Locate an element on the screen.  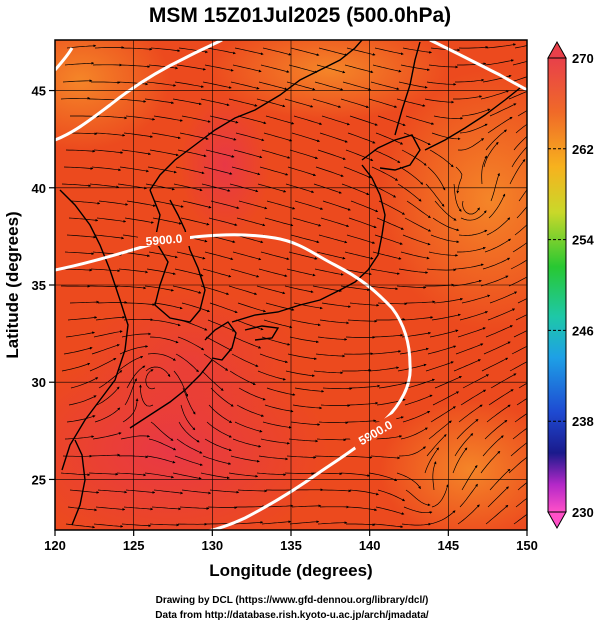
coast-kyushu is located at coordinates (220, 341).